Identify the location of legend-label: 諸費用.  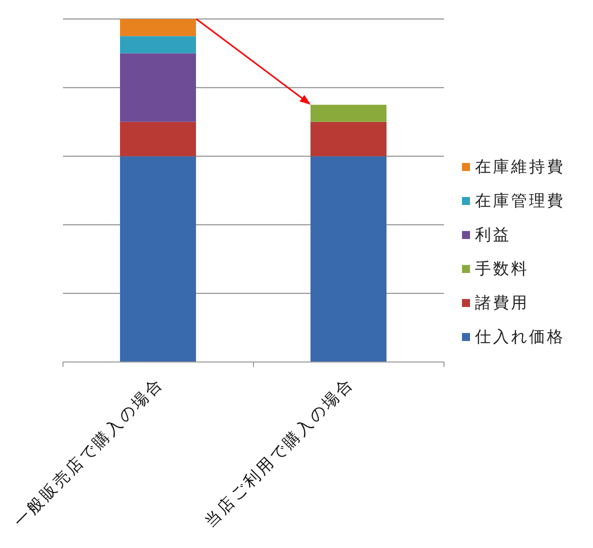
(502, 303).